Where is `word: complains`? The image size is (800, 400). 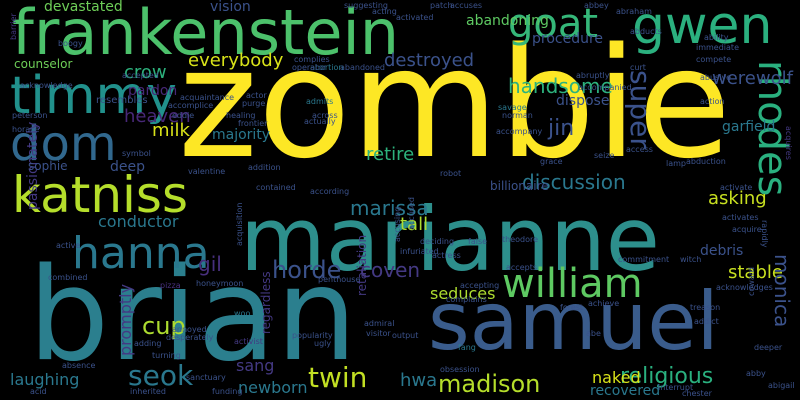 word: complains is located at coordinates (466, 299).